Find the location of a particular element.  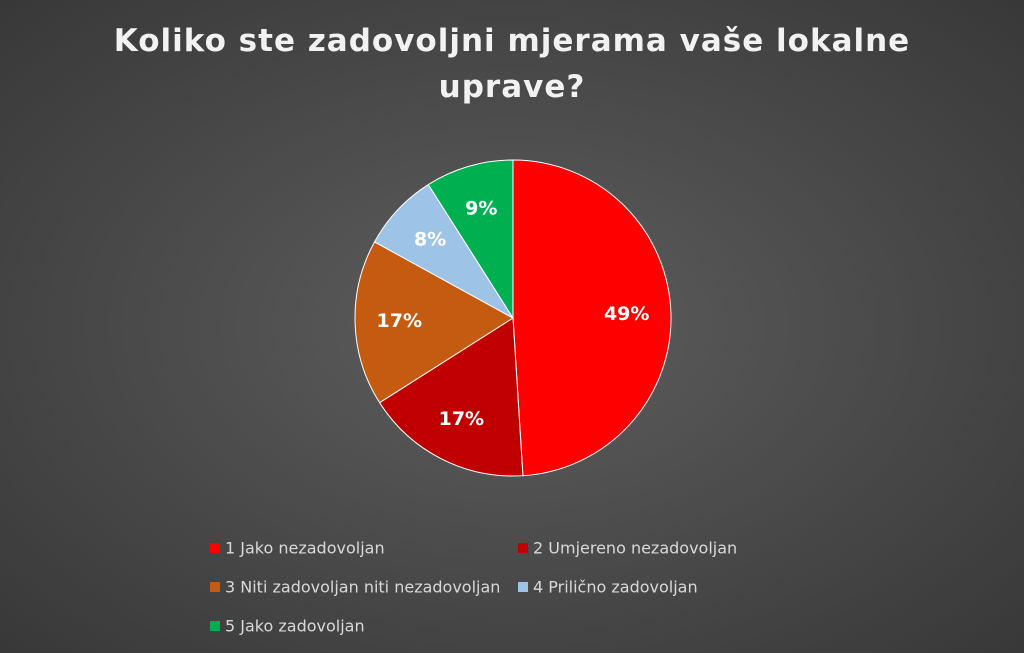

legend-label: 3 Niti zadovoljan niti nezadovoljan is located at coordinates (362, 587).